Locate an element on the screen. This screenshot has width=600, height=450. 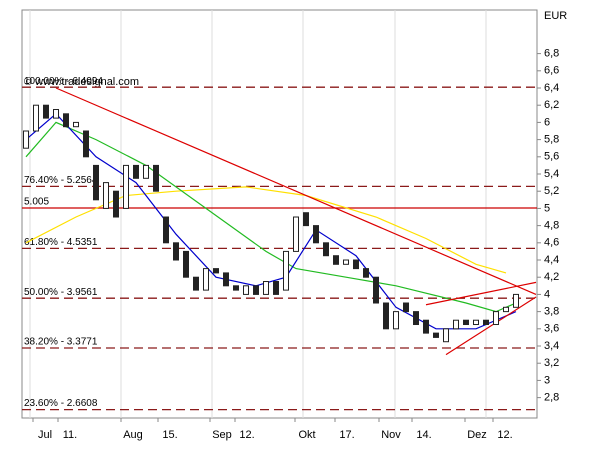
x-tick-label: 17. is located at coordinates (346, 435).